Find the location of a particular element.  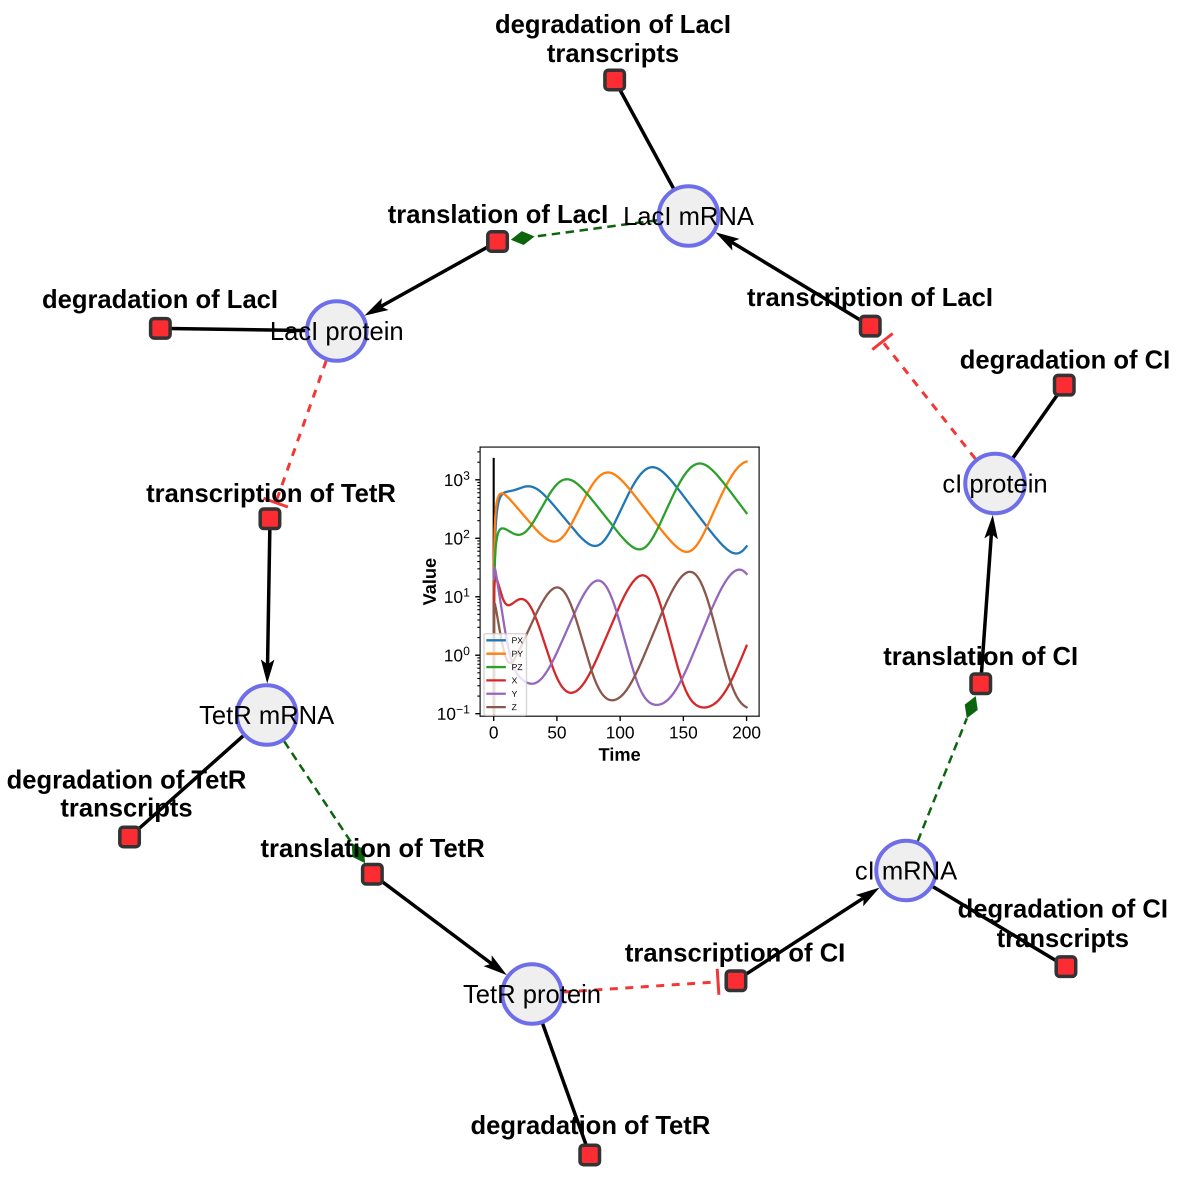

svg-text: LacI protein is located at coordinates (337, 332).